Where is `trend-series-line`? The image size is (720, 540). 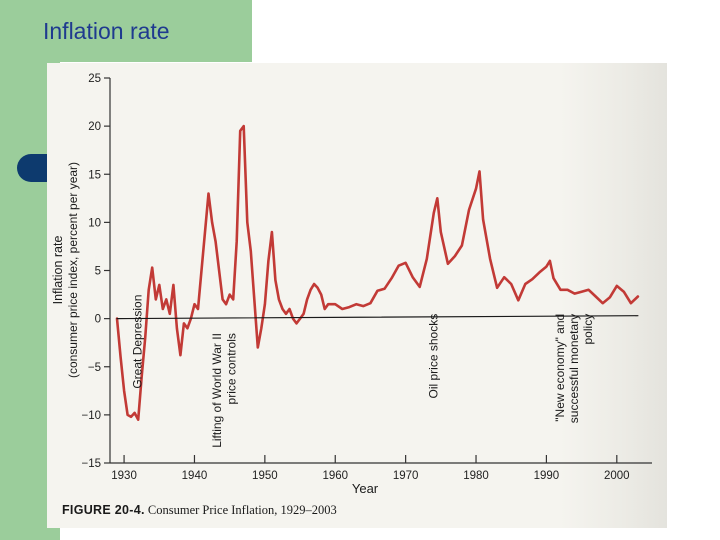 trend-series-line is located at coordinates (377, 317).